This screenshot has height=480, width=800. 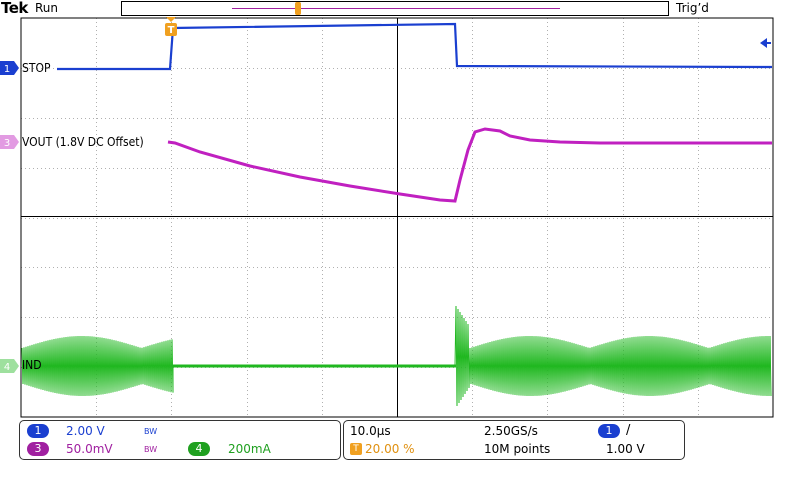 I want to click on svg-text: 3, so click(x=7, y=143).